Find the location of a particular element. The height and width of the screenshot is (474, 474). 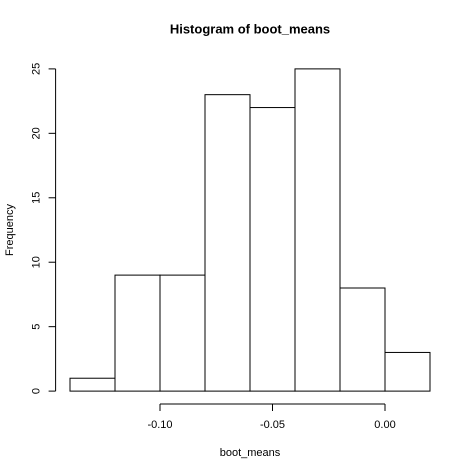

y-tick-label: 15 is located at coordinates (37, 198).